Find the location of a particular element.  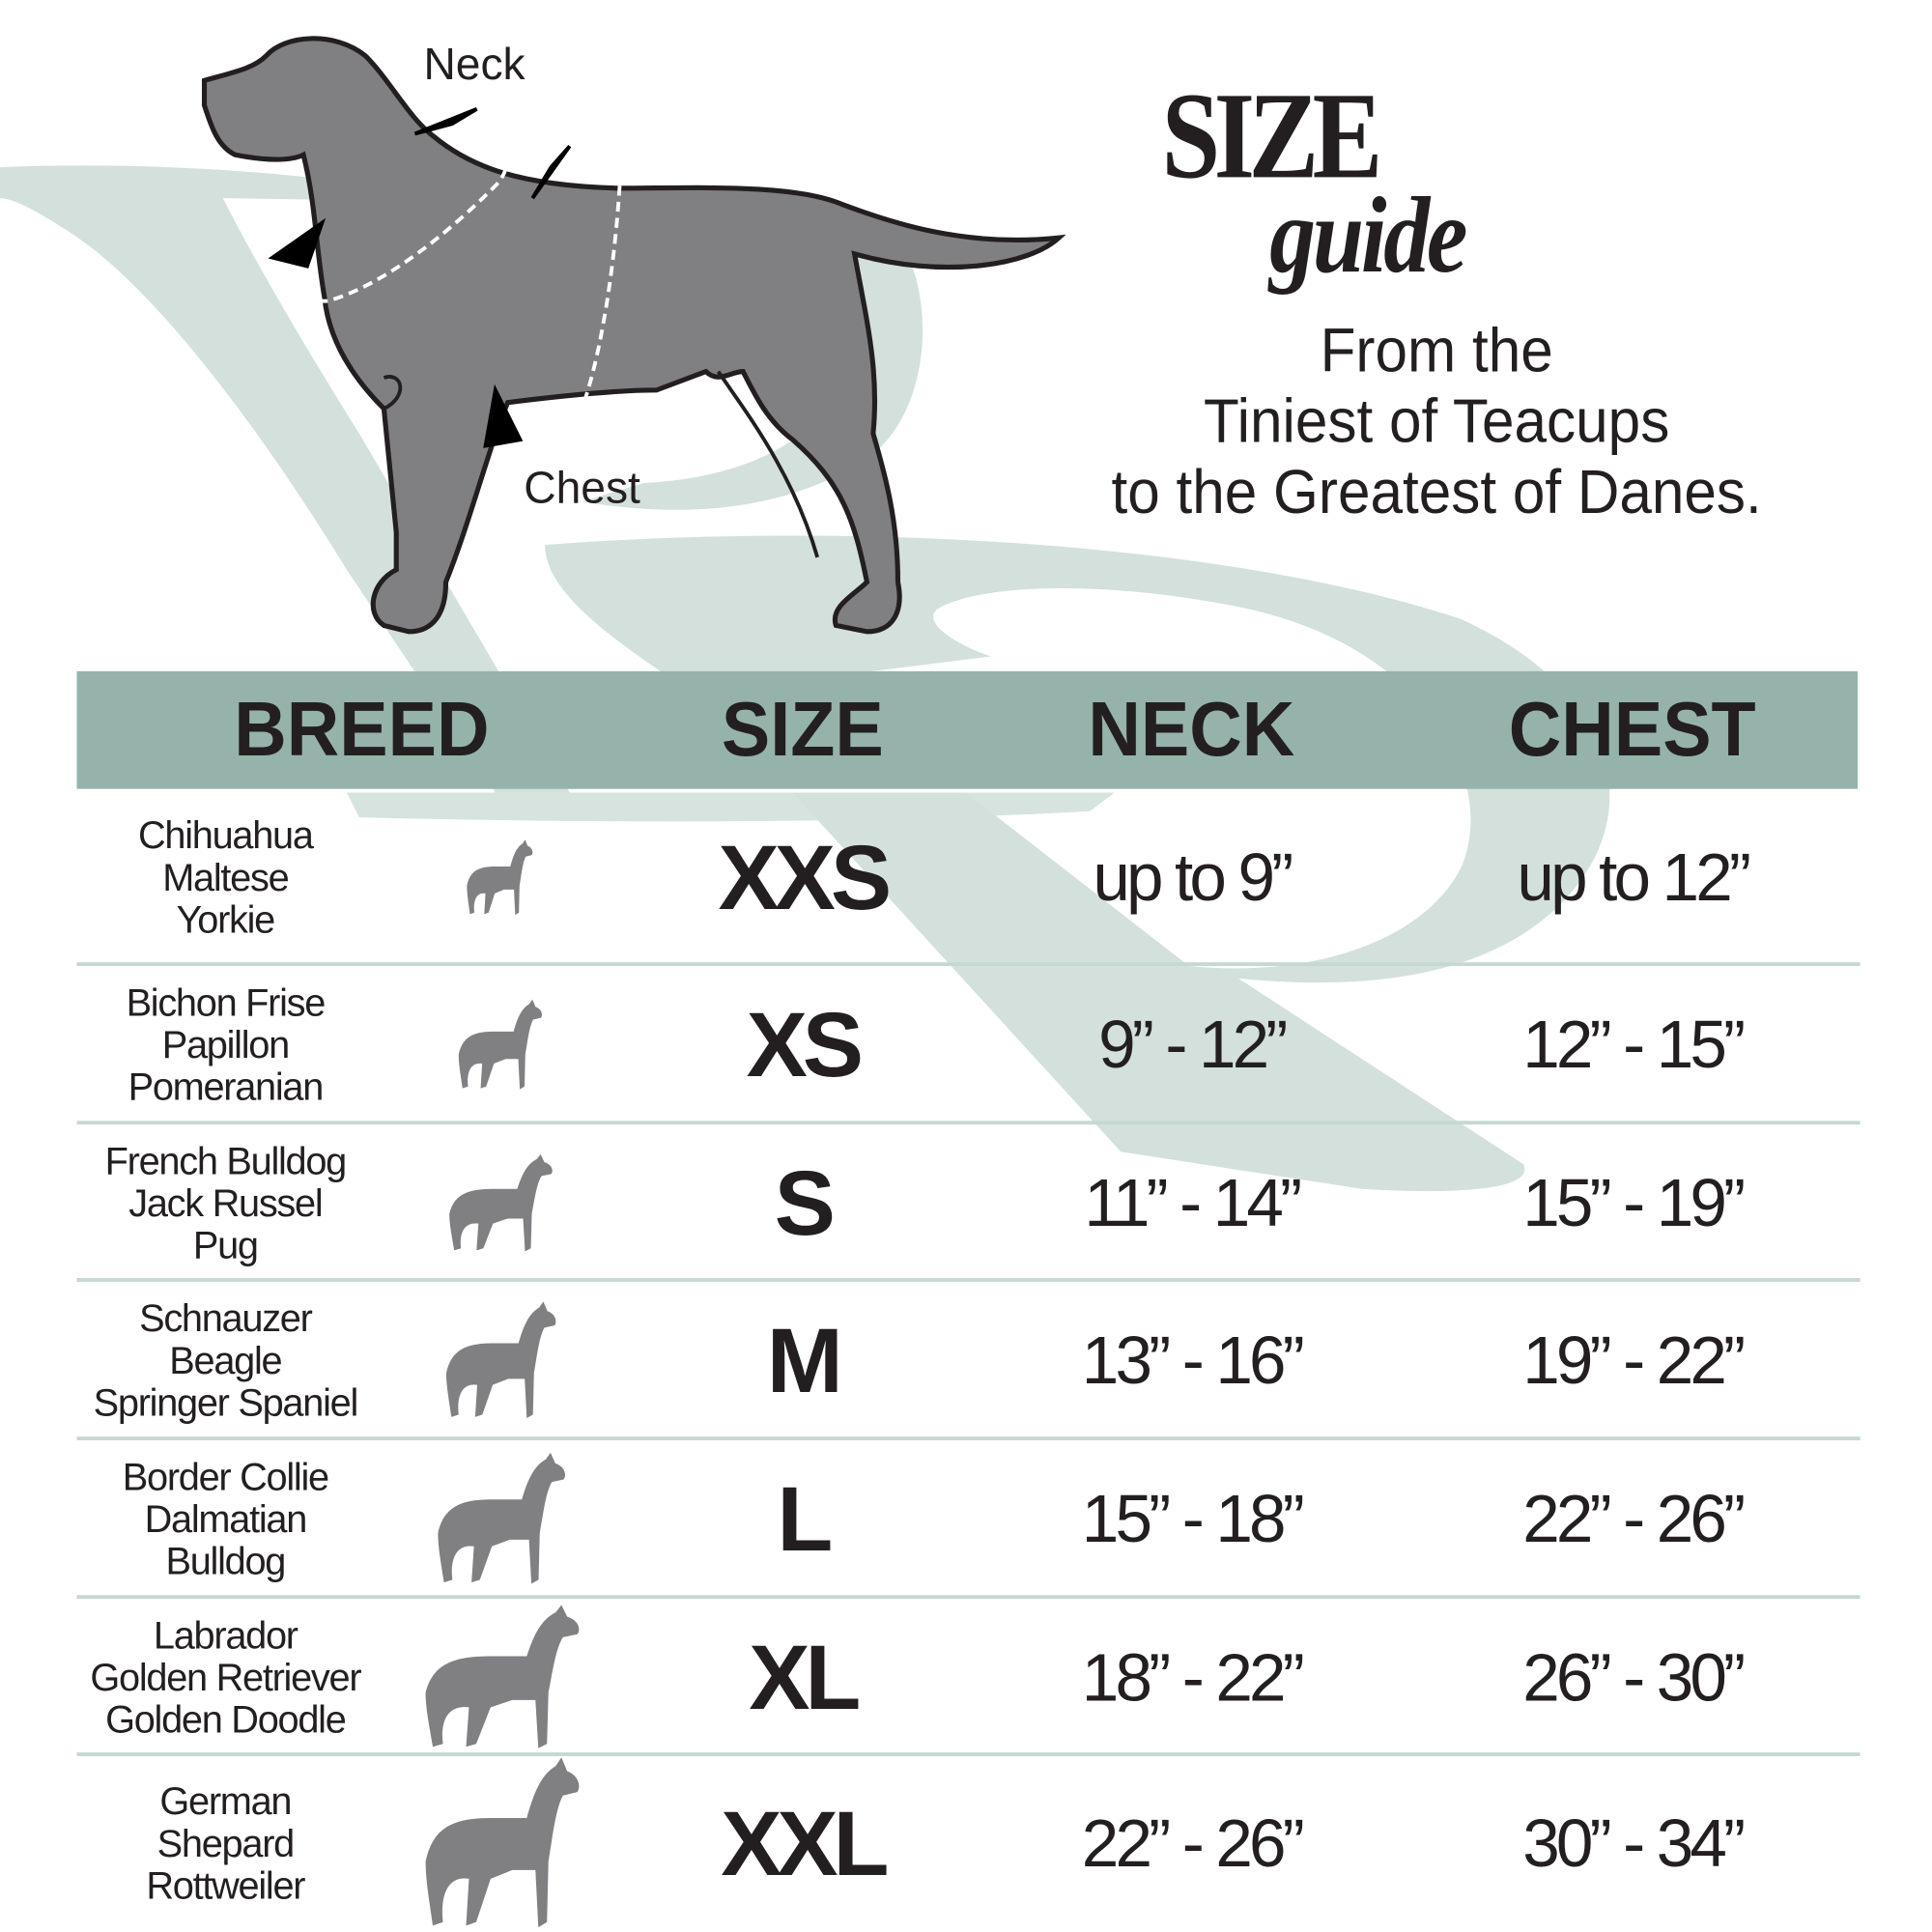

breed-list: Bichon Frise Papillon Pomeranian is located at coordinates (225, 1044).